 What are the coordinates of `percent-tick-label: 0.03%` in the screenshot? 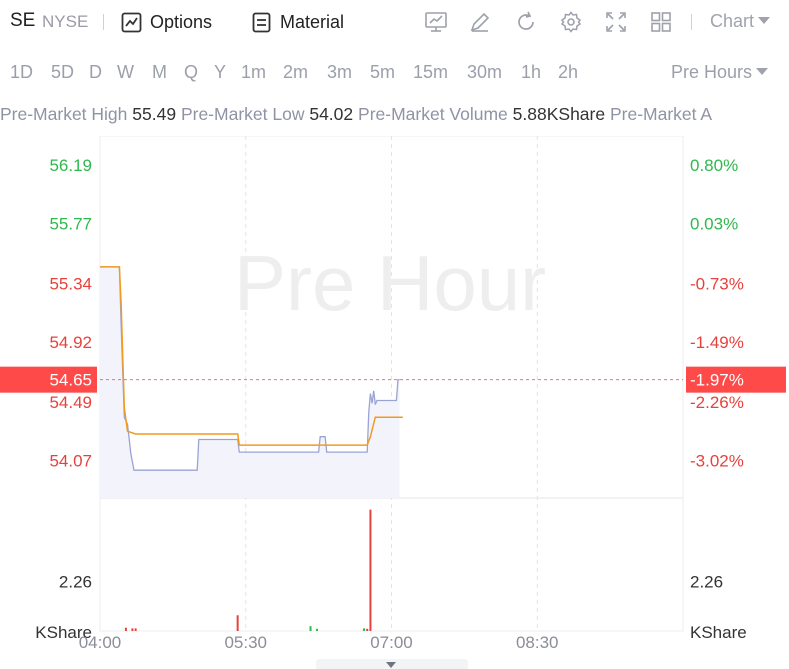 It's located at (714, 224).